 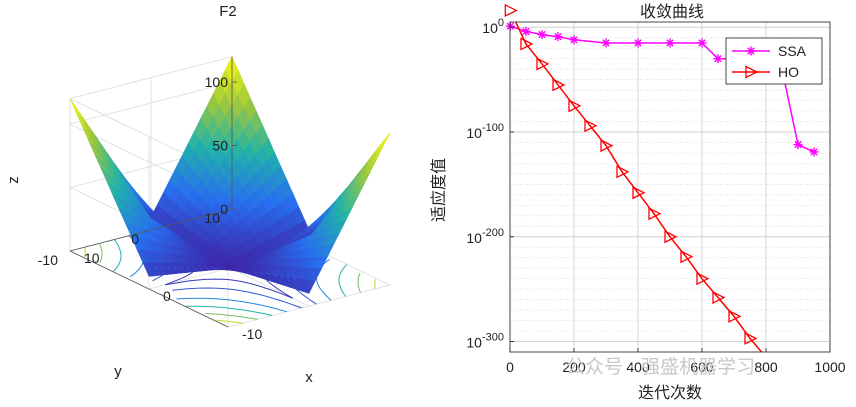 What do you see at coordinates (220, 146) in the screenshot?
I see `z-tick-label: 50` at bounding box center [220, 146].